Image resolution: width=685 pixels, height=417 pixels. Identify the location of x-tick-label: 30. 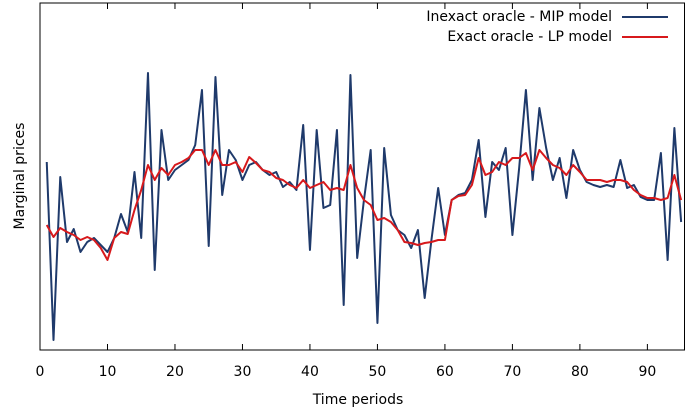
(243, 372).